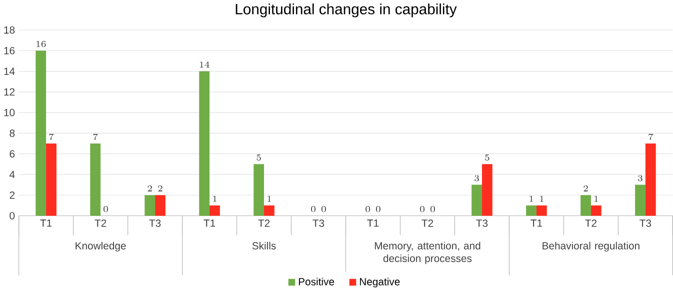 This screenshot has height=293, width=673. What do you see at coordinates (9, 71) in the screenshot?
I see `y-tick-label: 14` at bounding box center [9, 71].